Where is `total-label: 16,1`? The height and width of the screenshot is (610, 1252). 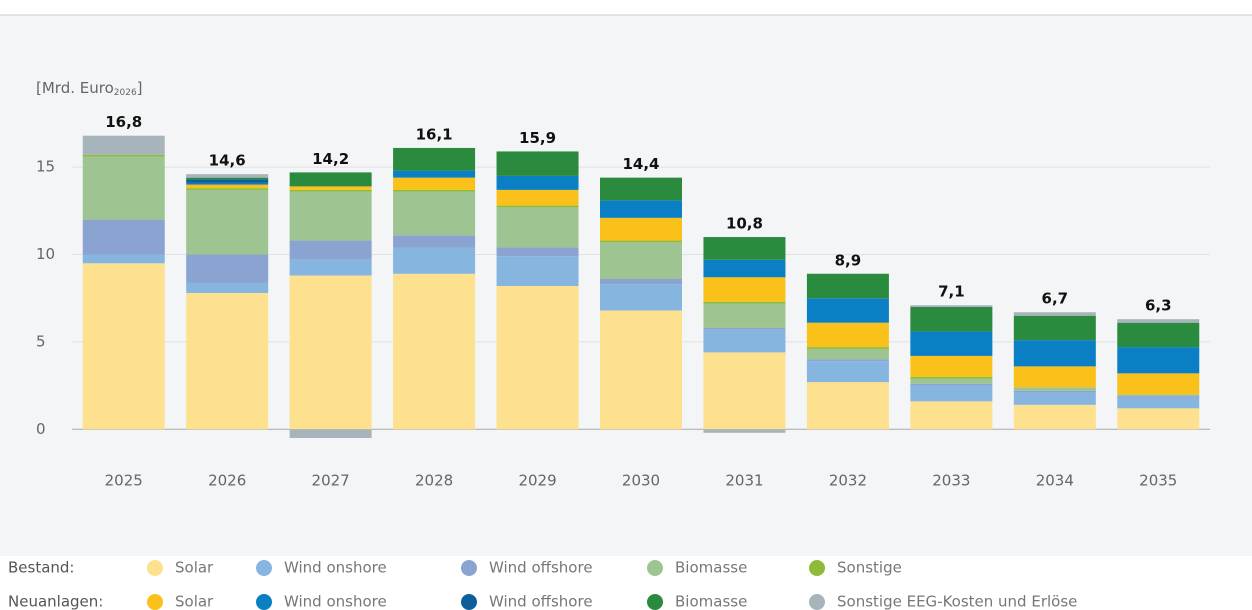 total-label: 16,1 is located at coordinates (434, 134).